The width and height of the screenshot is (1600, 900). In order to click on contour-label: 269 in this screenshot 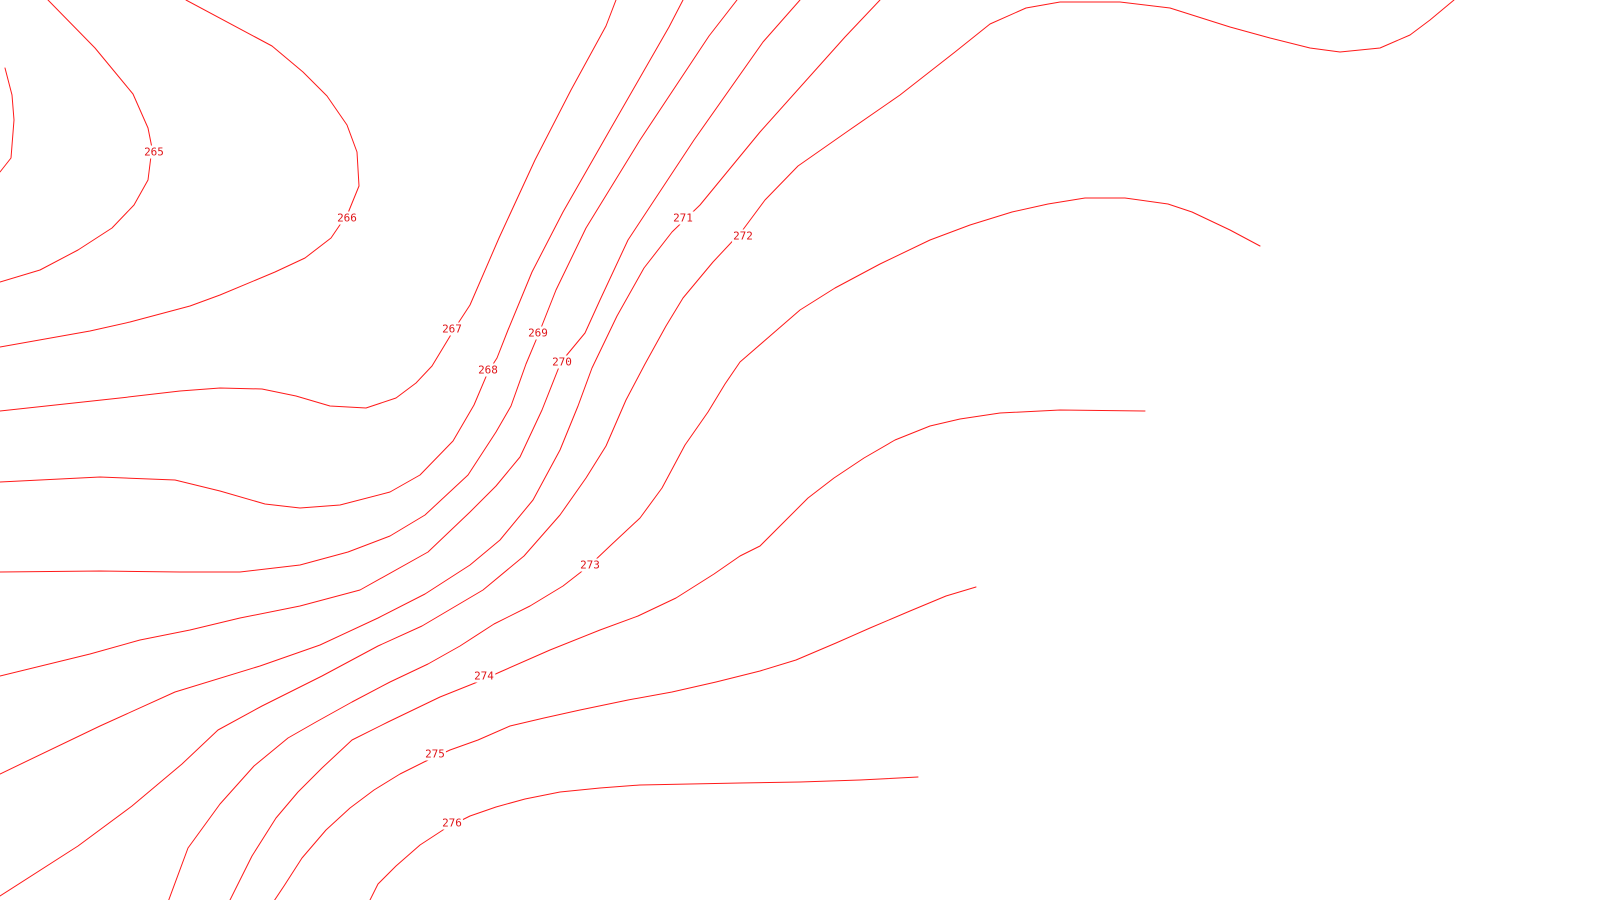, I will do `click(538, 333)`.